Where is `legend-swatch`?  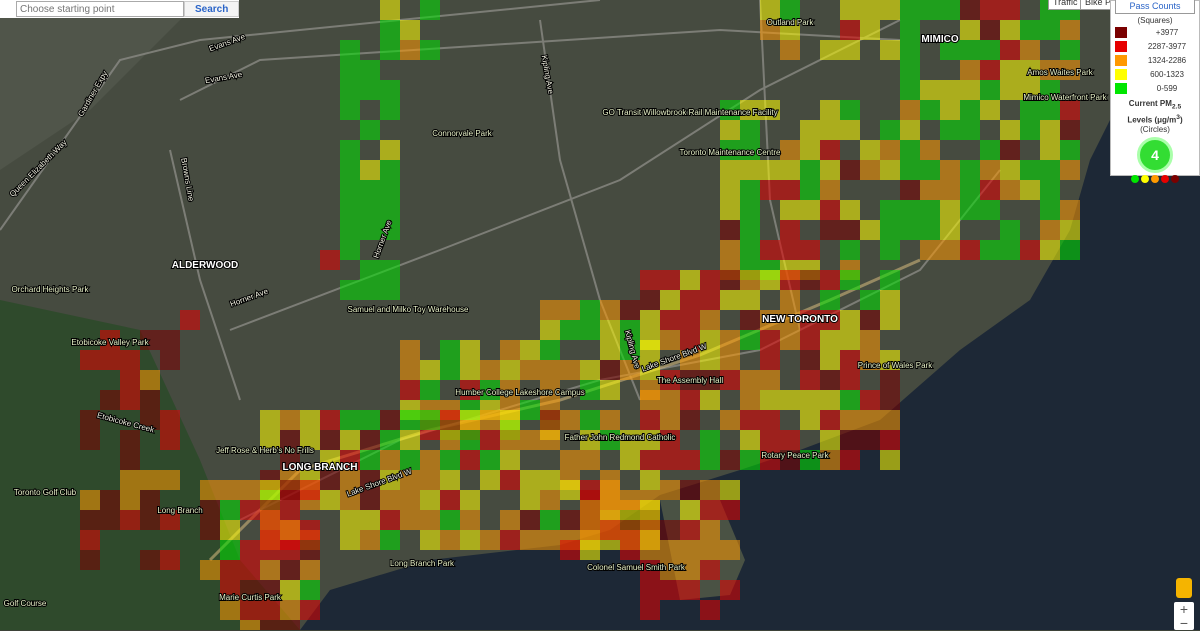
legend-swatch is located at coordinates (1121, 32).